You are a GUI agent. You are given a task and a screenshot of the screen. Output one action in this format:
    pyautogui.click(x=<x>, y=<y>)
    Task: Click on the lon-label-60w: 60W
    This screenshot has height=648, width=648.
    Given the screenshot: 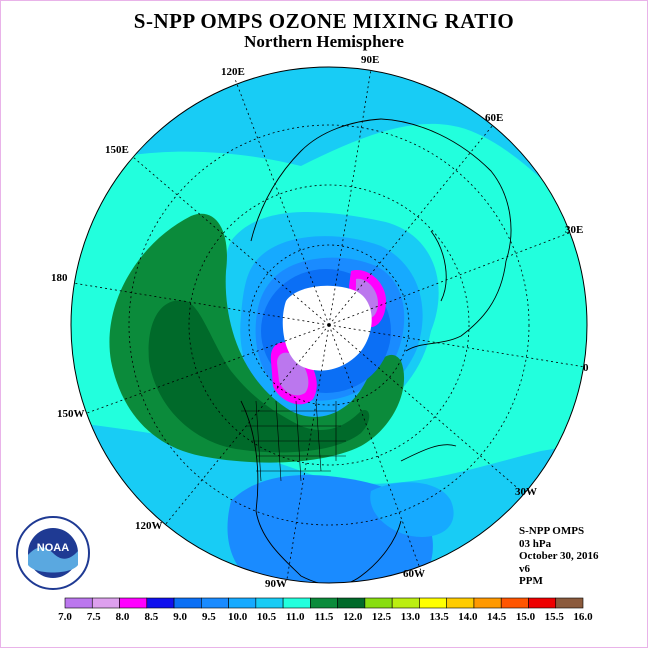 What is the action you would take?
    pyautogui.click(x=414, y=574)
    